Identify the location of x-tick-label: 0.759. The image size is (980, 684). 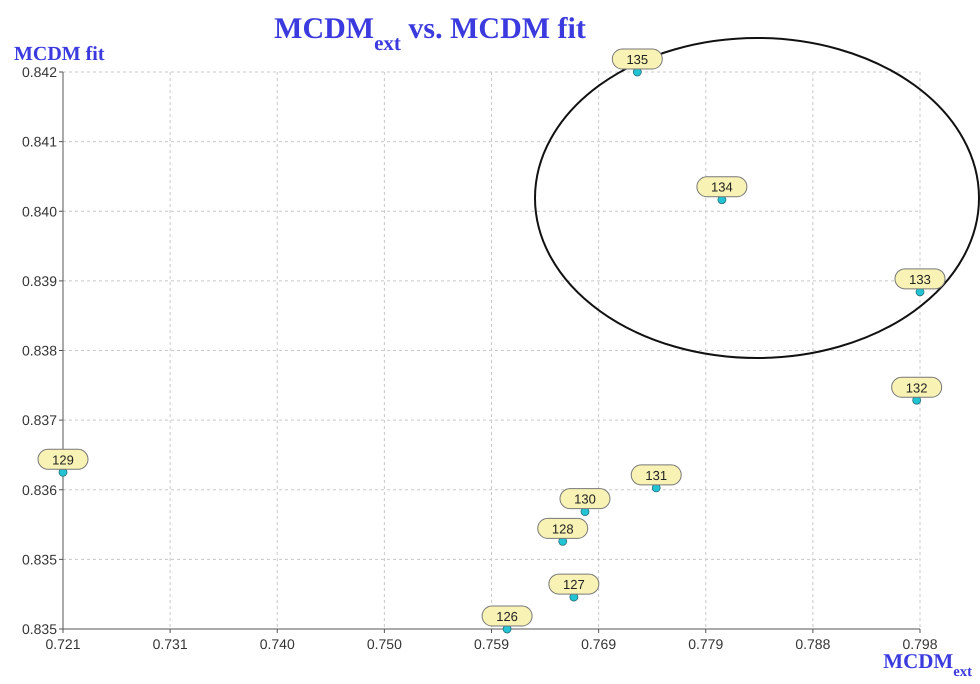
(492, 644).